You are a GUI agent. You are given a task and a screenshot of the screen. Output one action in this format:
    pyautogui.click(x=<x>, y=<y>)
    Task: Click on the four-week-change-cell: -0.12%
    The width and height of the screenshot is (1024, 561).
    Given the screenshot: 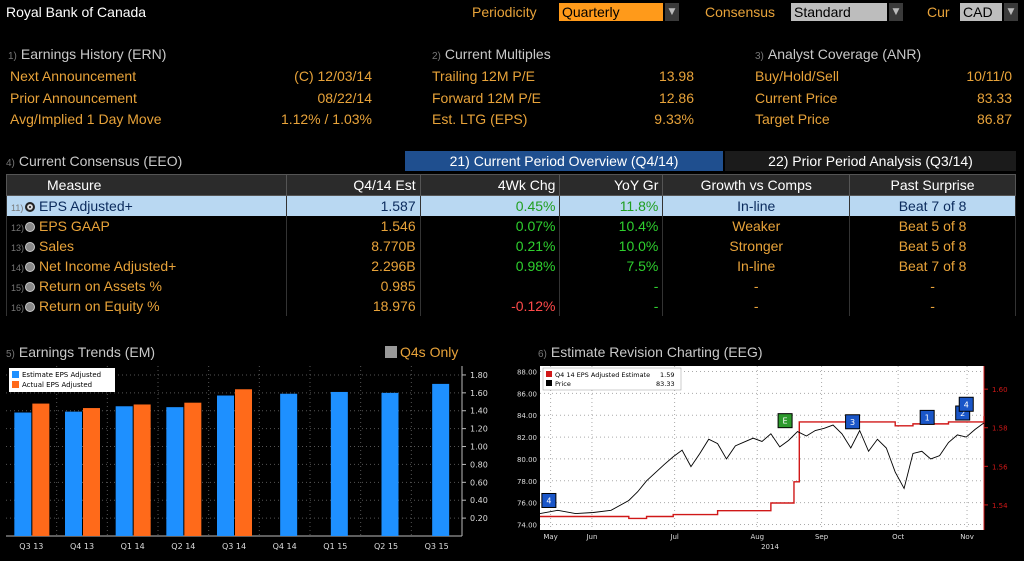 What is the action you would take?
    pyautogui.click(x=490, y=306)
    